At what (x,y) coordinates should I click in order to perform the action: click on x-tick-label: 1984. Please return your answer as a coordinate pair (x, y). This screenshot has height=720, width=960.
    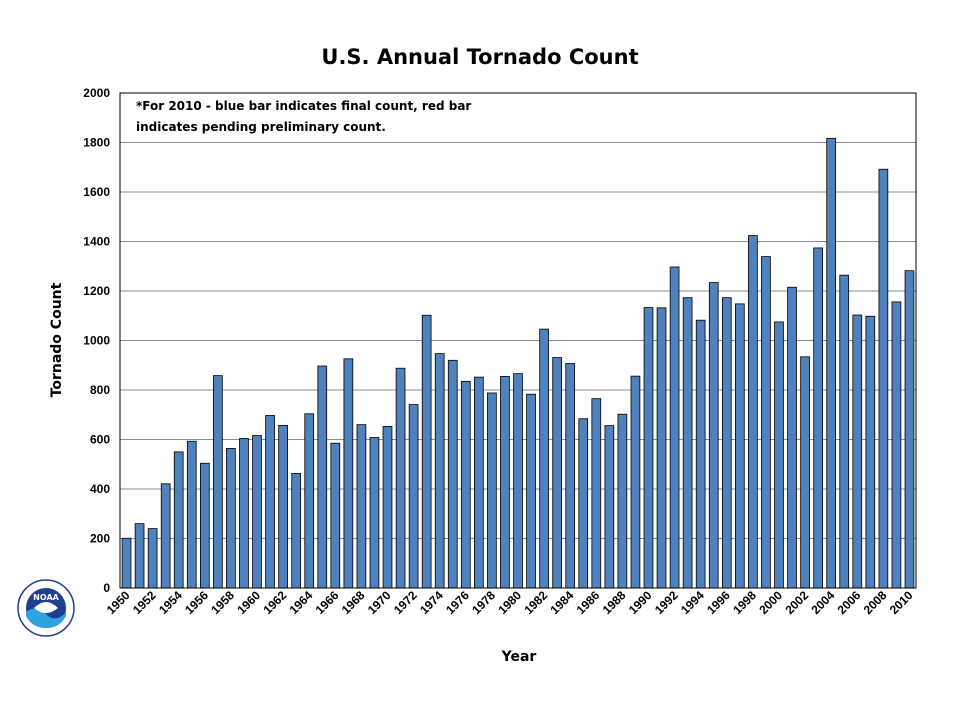
    Looking at the image, I should click on (562, 602).